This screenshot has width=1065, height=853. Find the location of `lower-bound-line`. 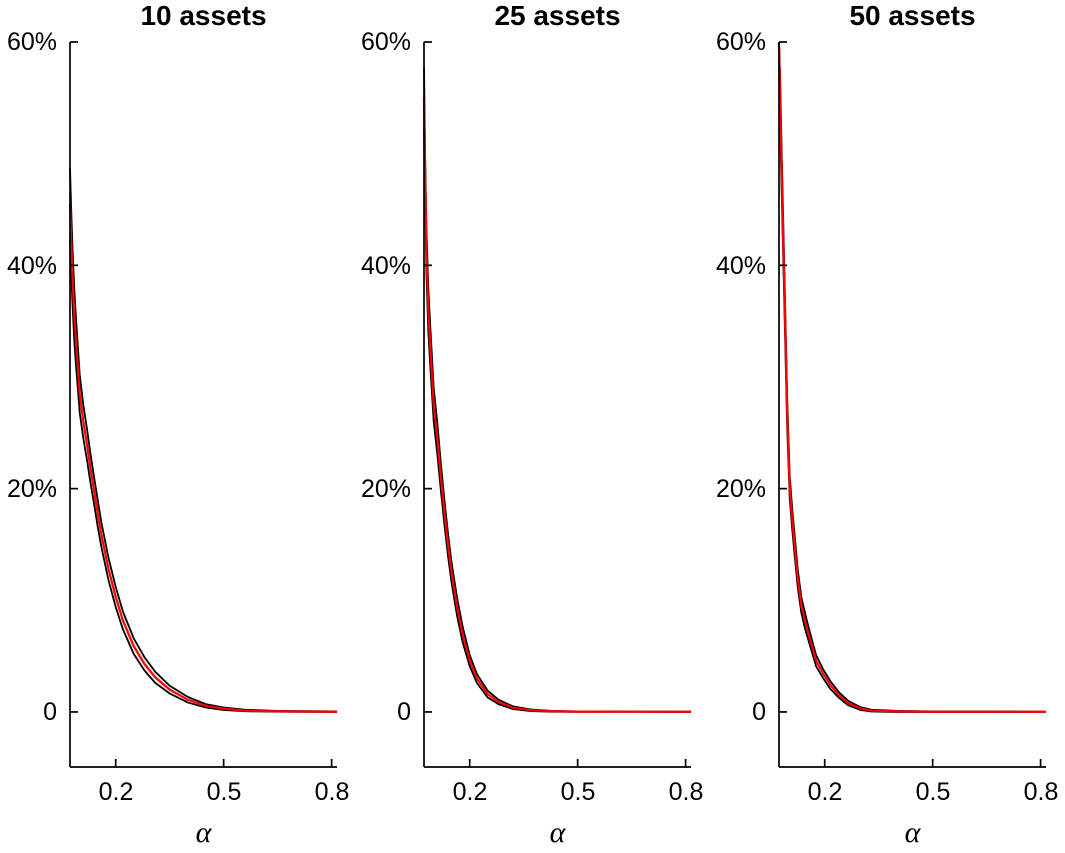

lower-bound-line is located at coordinates (203, 476).